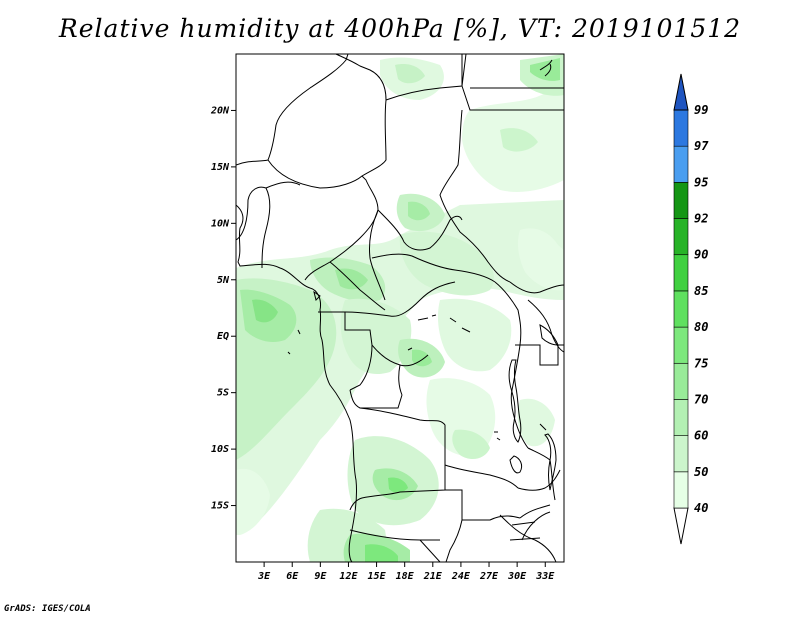 Image resolution: width=800 pixels, height=618 pixels. What do you see at coordinates (264, 576) in the screenshot?
I see `lon-tick-label: 3E` at bounding box center [264, 576].